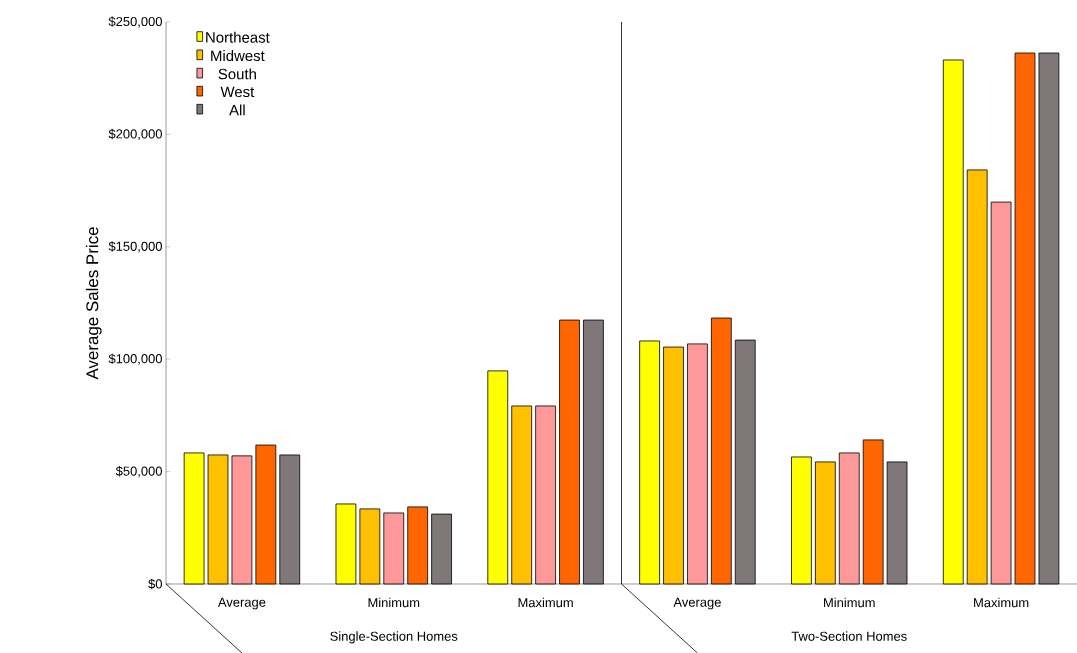 This screenshot has height=653, width=1077. What do you see at coordinates (394, 637) in the screenshot?
I see `text: Single-Section Homes` at bounding box center [394, 637].